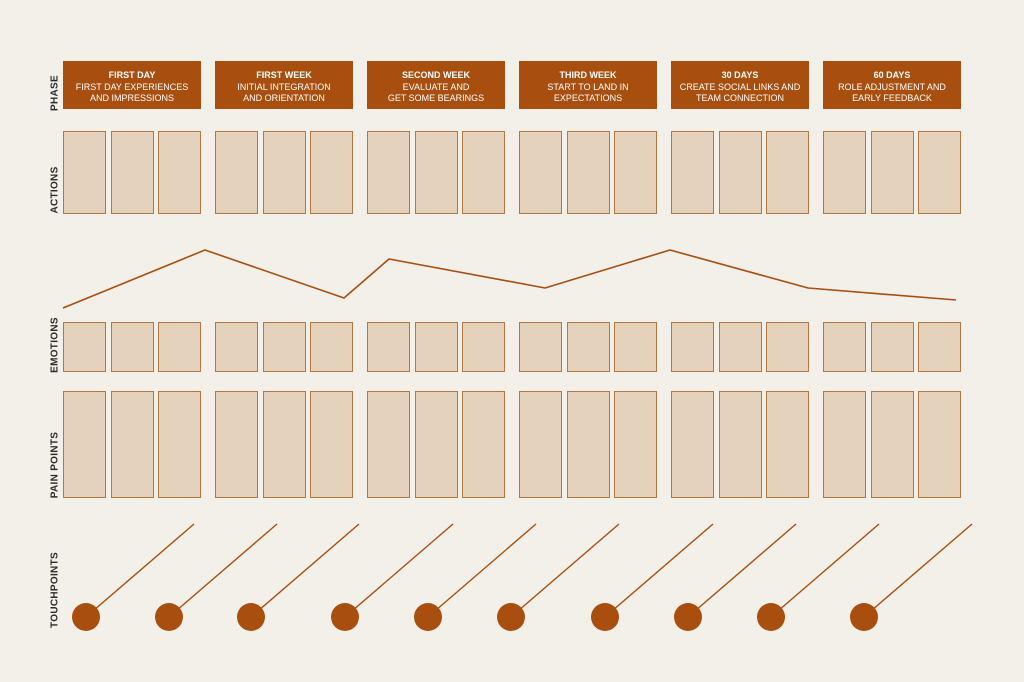  I want to click on phase-description: ROLE ADJUSTMENT AND, so click(892, 86).